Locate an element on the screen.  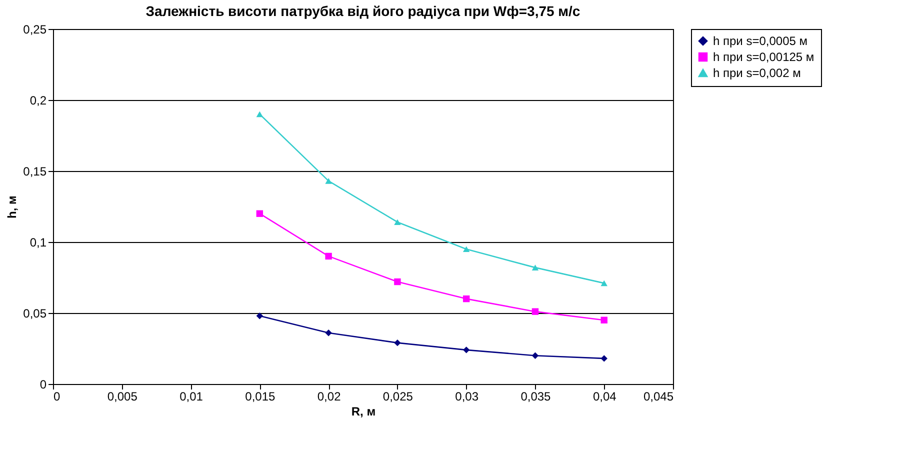
x-tick-label: 0,035 is located at coordinates (536, 397).